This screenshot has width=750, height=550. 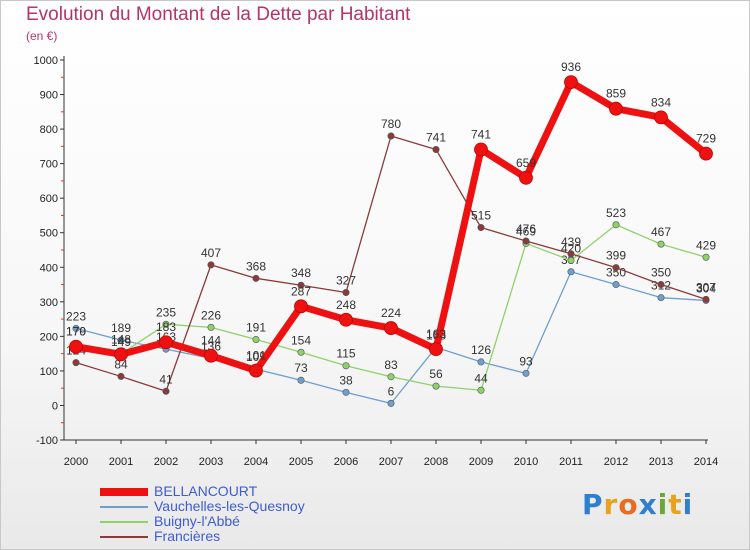 I want to click on x-tick-label: 2009, so click(x=481, y=462).